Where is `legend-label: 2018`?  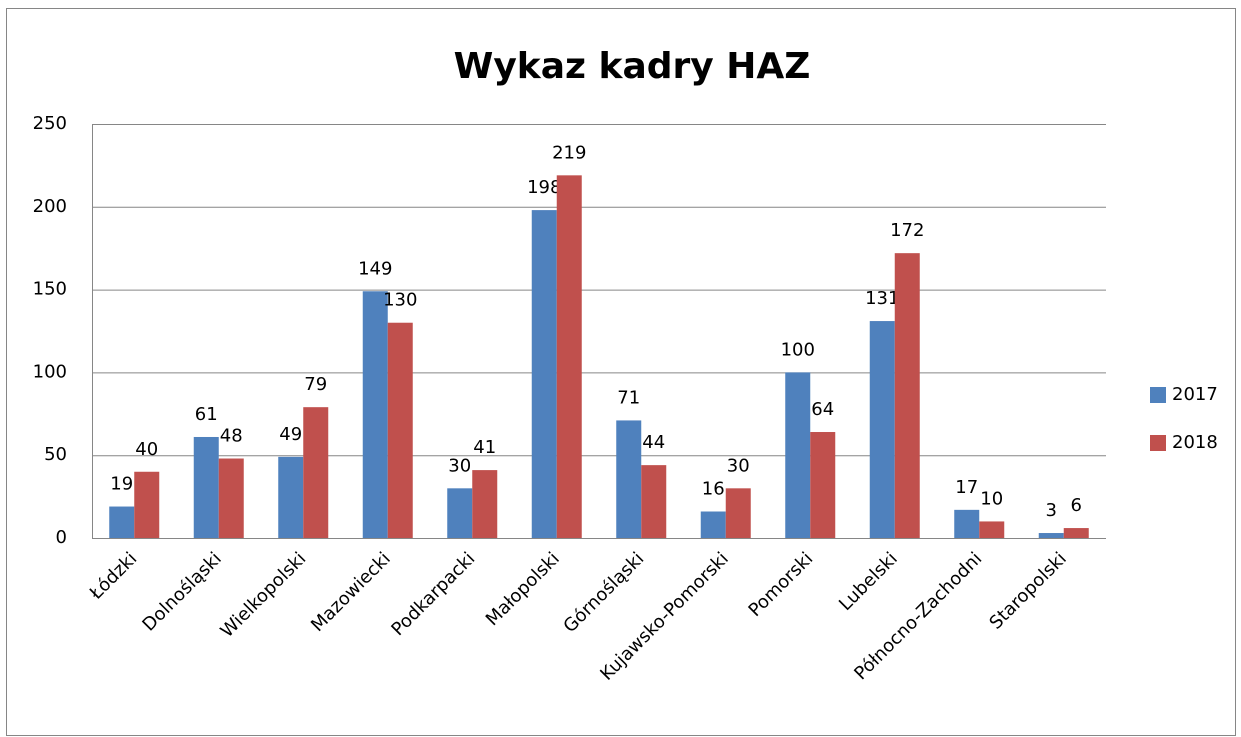 legend-label: 2018 is located at coordinates (1195, 442).